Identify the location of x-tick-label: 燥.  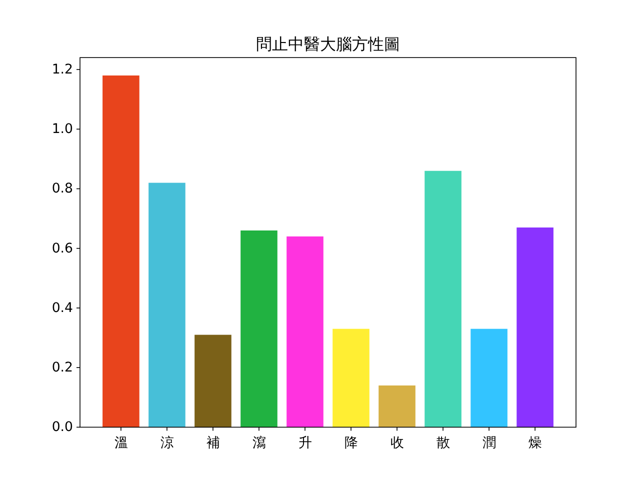
(535, 444).